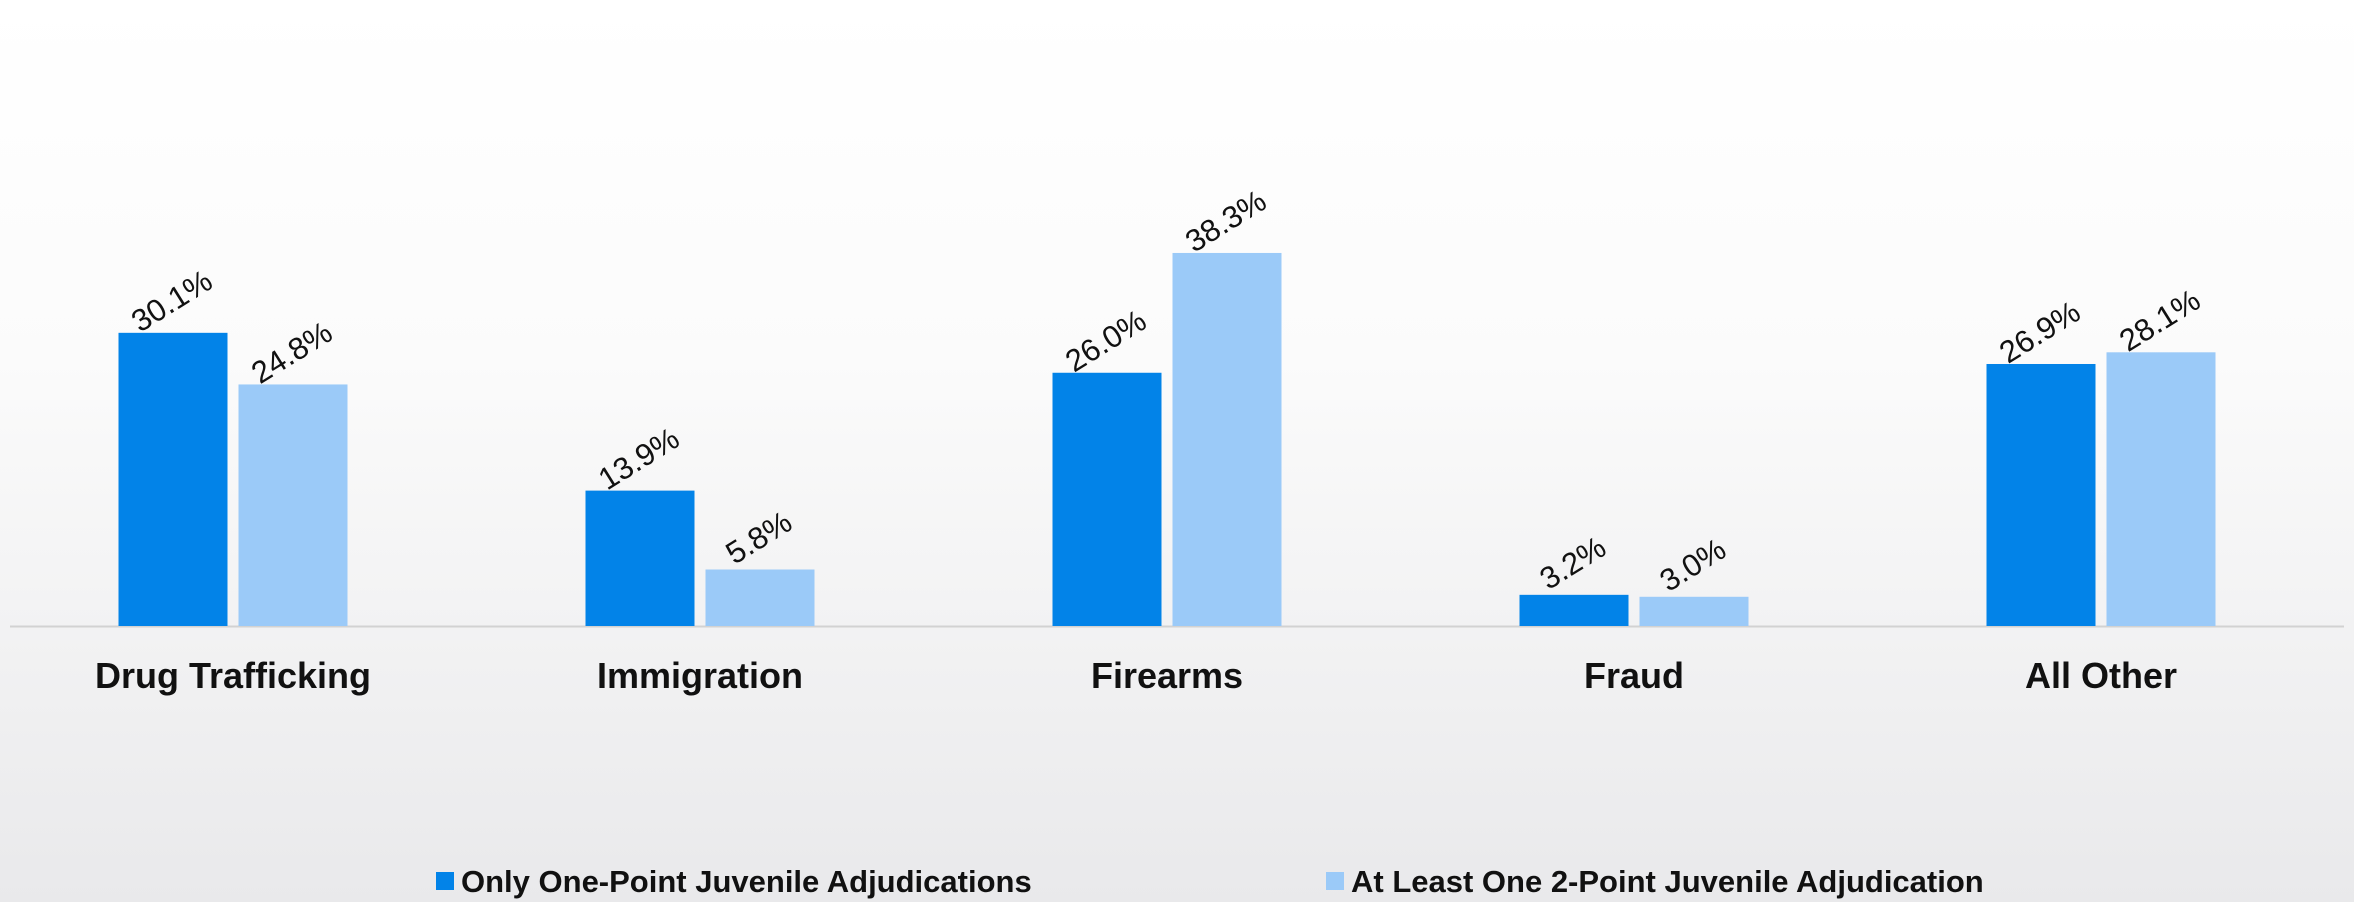  Describe the element at coordinates (233, 675) in the screenshot. I see `category-label-drug-trafficking: Drug Trafficking` at that location.